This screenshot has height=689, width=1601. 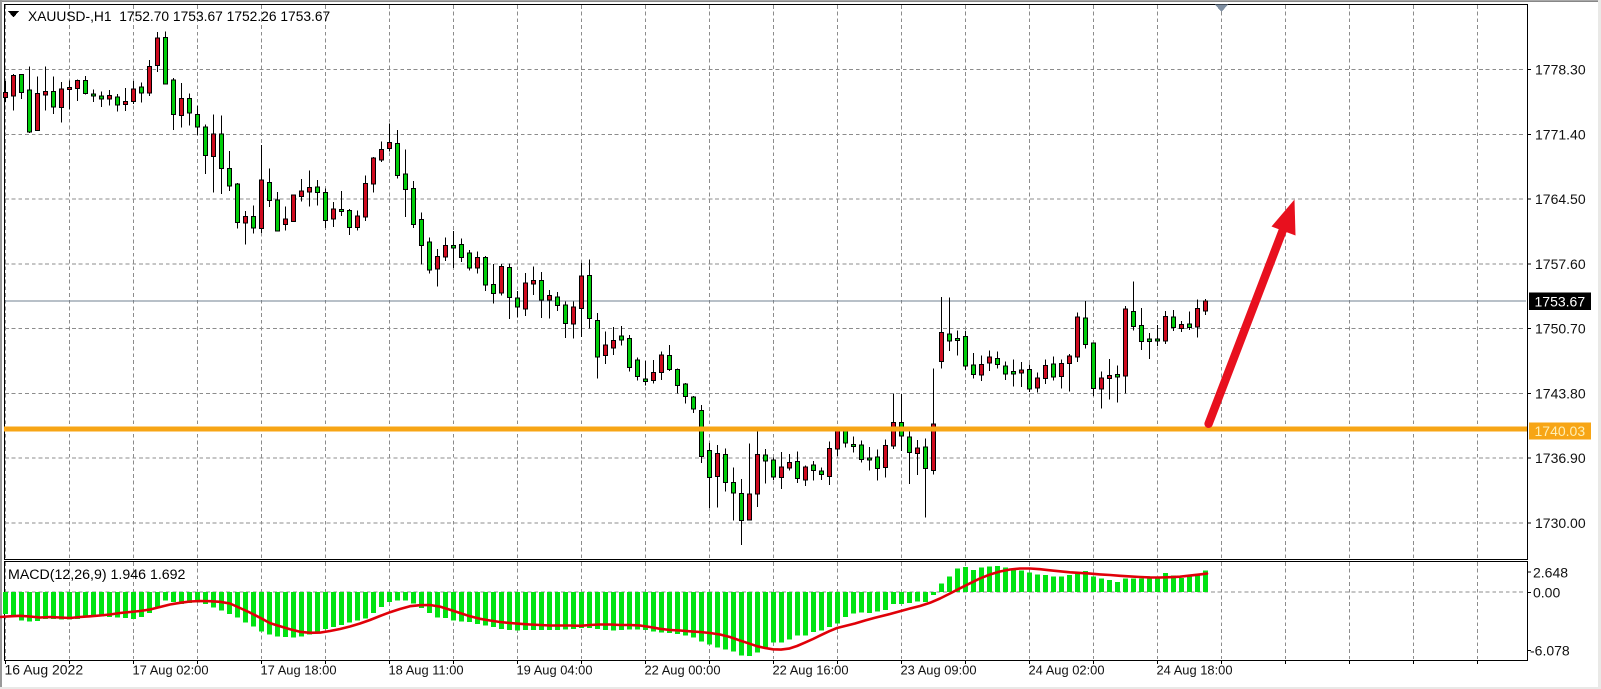 What do you see at coordinates (1560, 199) in the screenshot?
I see `svg-text: 1764.50` at bounding box center [1560, 199].